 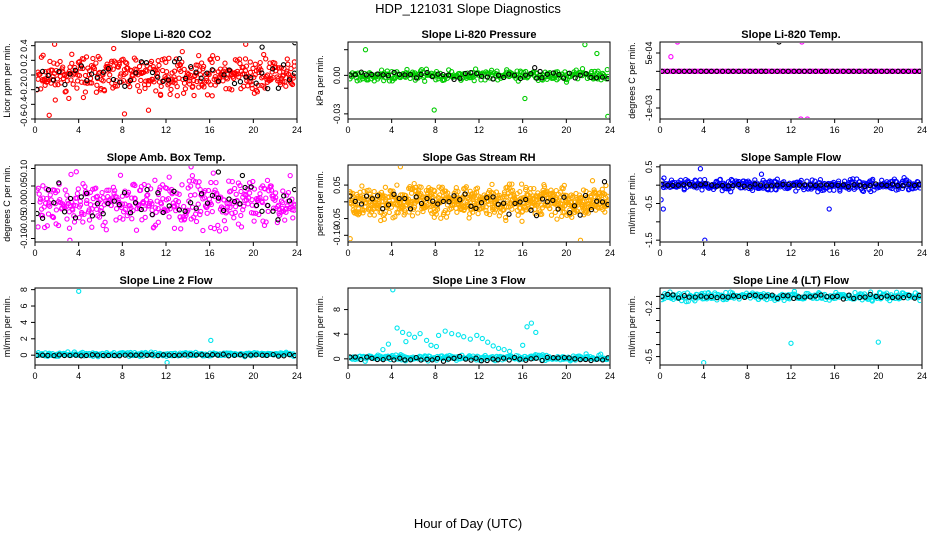 What do you see at coordinates (791, 130) in the screenshot?
I see `x-tick-label: 12` at bounding box center [791, 130].